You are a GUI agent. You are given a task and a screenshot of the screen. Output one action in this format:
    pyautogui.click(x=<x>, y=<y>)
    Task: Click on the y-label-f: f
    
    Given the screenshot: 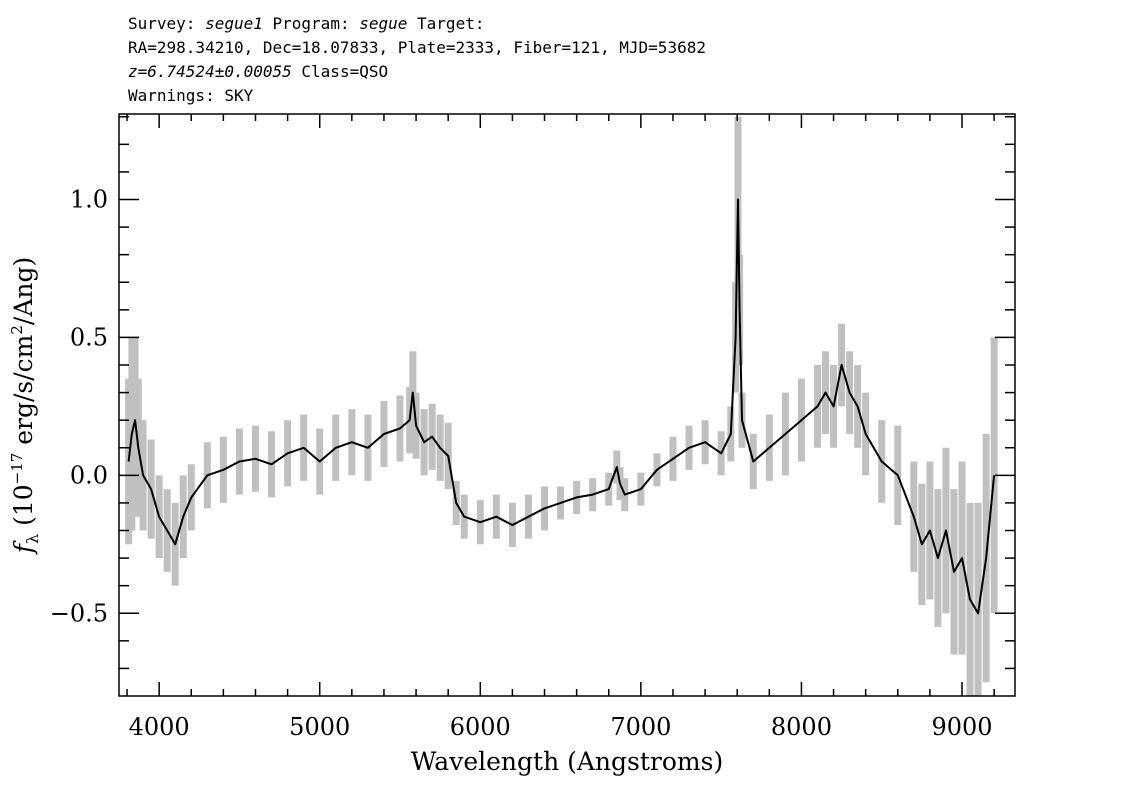 What is the action you would take?
    pyautogui.click(x=23, y=547)
    